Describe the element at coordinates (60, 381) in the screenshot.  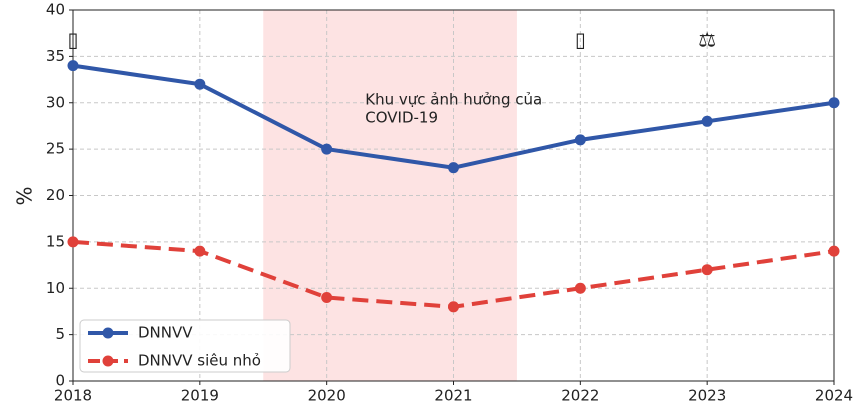
I see `y-tick-label: 0` at that location.